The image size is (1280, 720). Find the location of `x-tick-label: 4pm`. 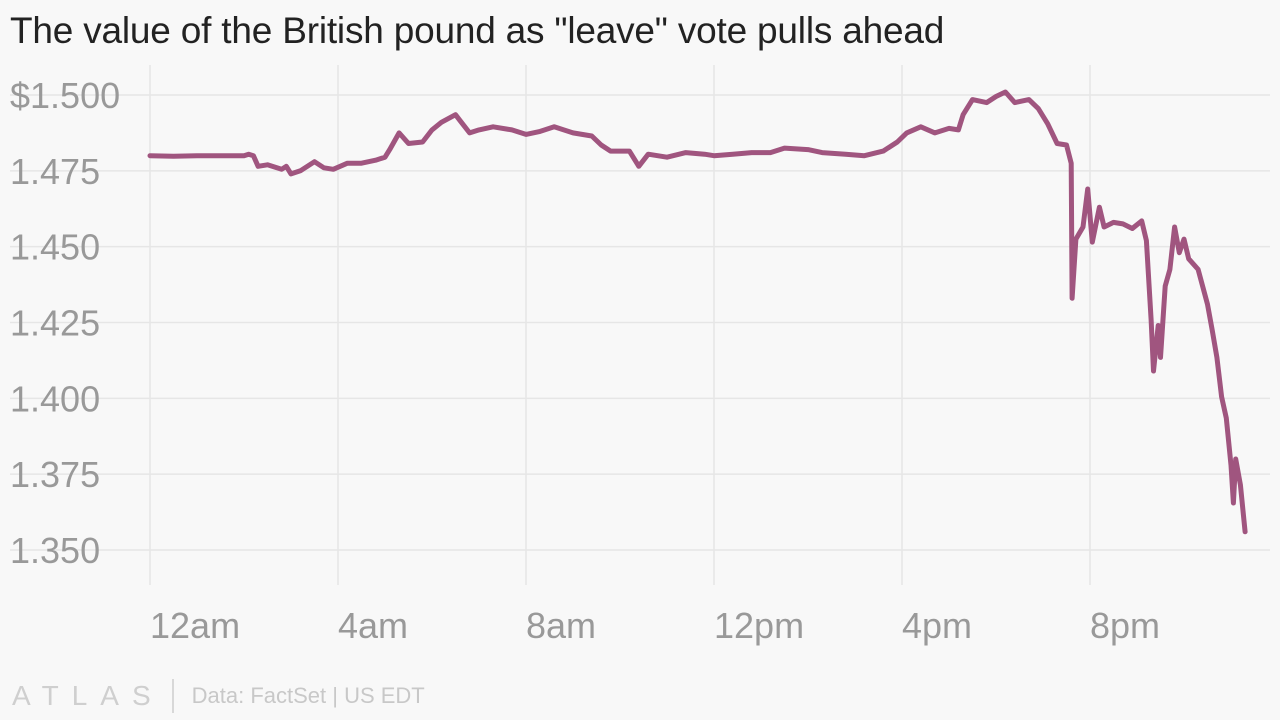

x-tick-label: 4pm is located at coordinates (937, 625).